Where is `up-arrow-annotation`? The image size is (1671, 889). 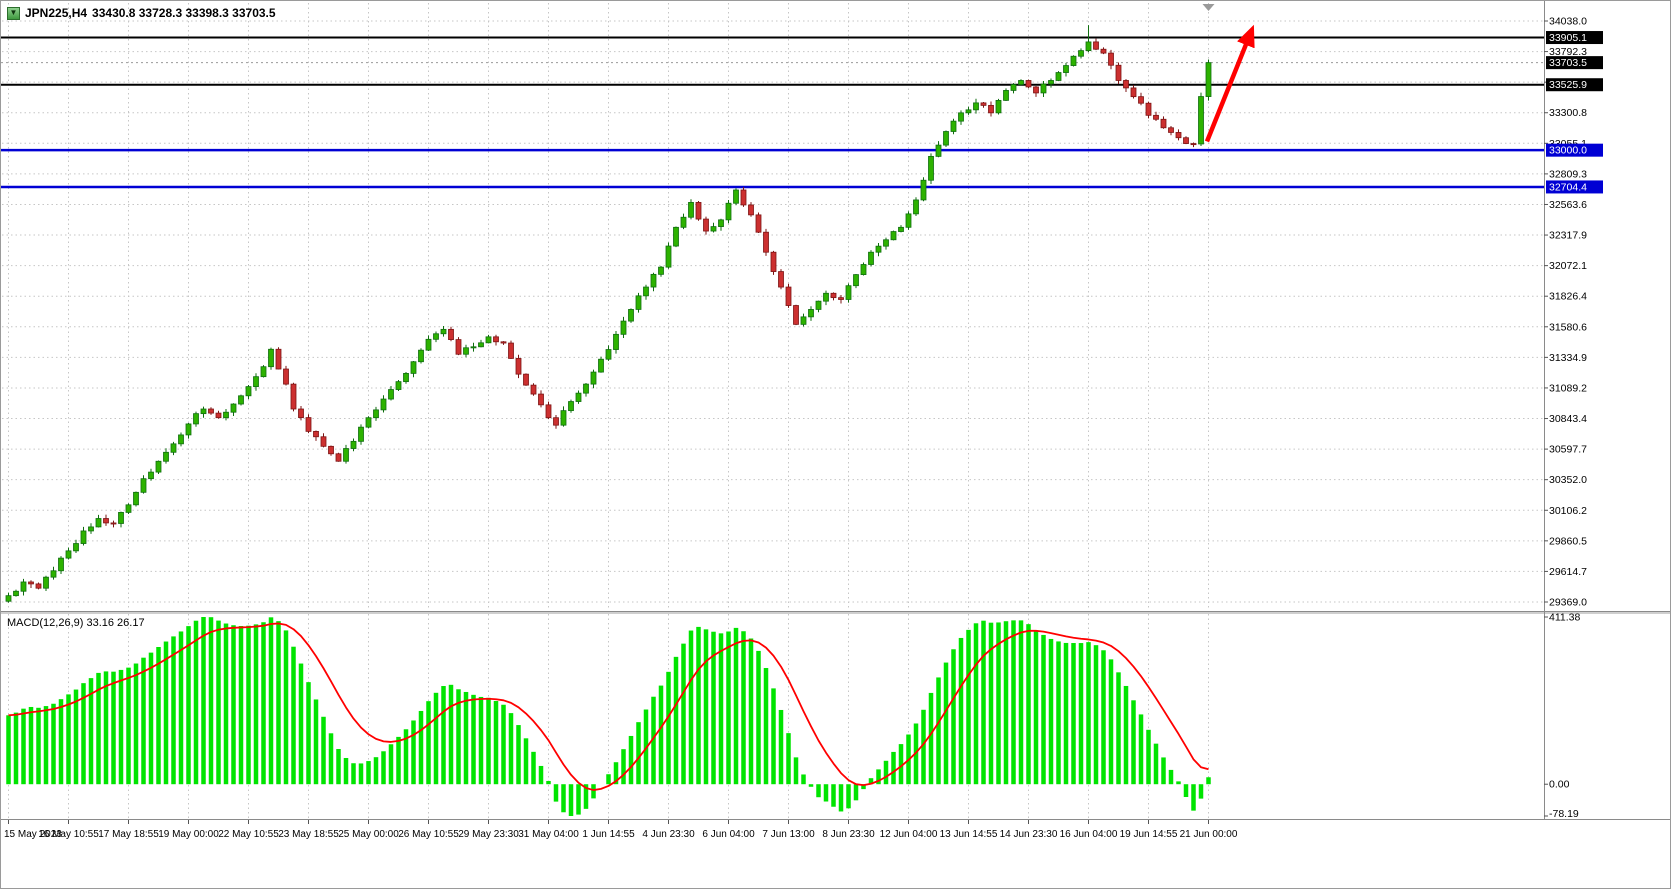
up-arrow-annotation is located at coordinates (1229, 83).